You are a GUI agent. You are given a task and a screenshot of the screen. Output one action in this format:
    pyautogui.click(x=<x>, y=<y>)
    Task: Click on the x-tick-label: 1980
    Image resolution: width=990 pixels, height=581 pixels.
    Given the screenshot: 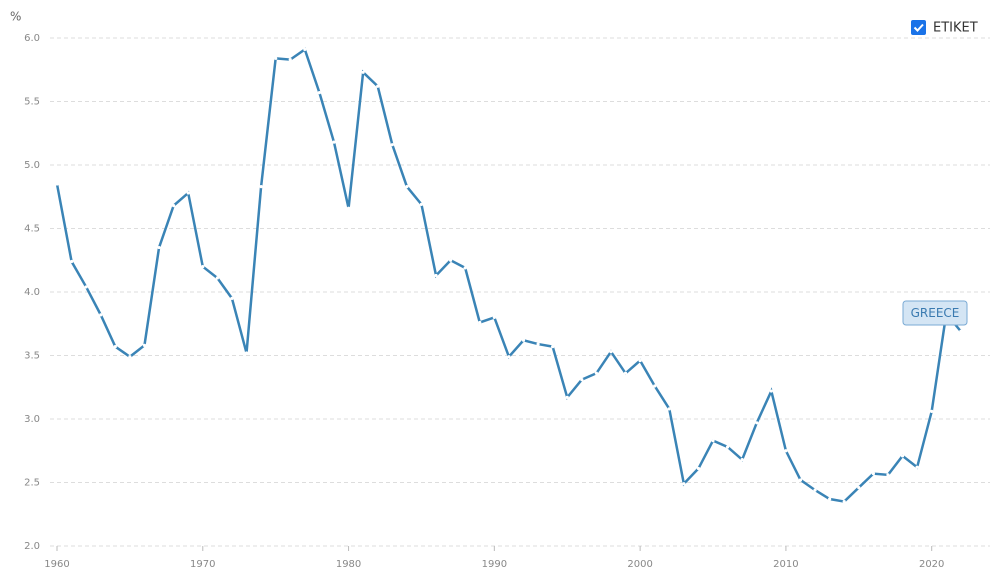 What is the action you would take?
    pyautogui.click(x=348, y=564)
    